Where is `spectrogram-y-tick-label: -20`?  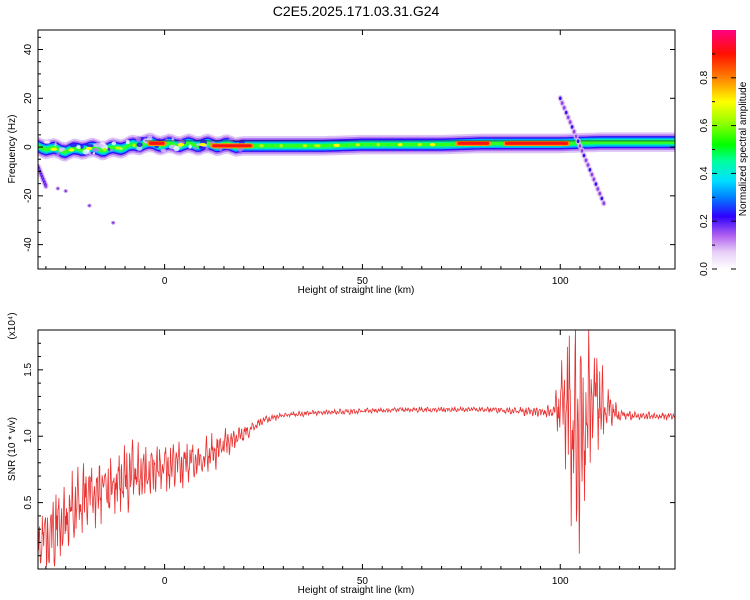
spectrogram-y-tick-label: -20 is located at coordinates (28, 195).